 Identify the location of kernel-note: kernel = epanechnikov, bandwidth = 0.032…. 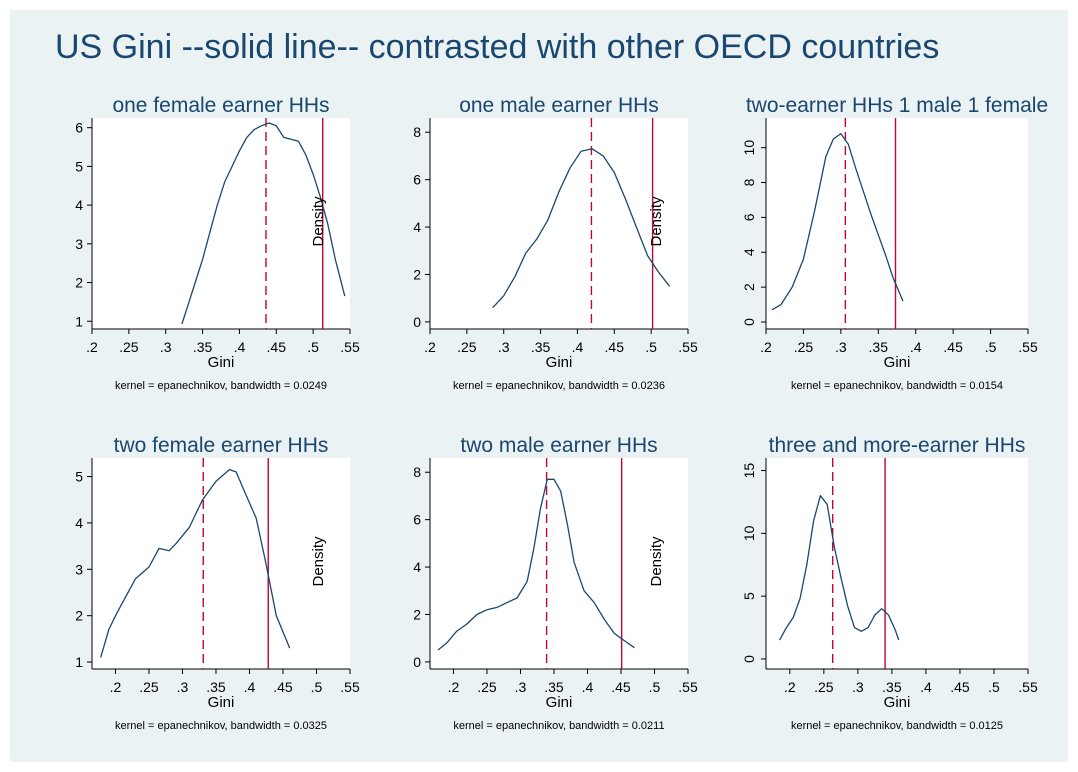
(221, 726).